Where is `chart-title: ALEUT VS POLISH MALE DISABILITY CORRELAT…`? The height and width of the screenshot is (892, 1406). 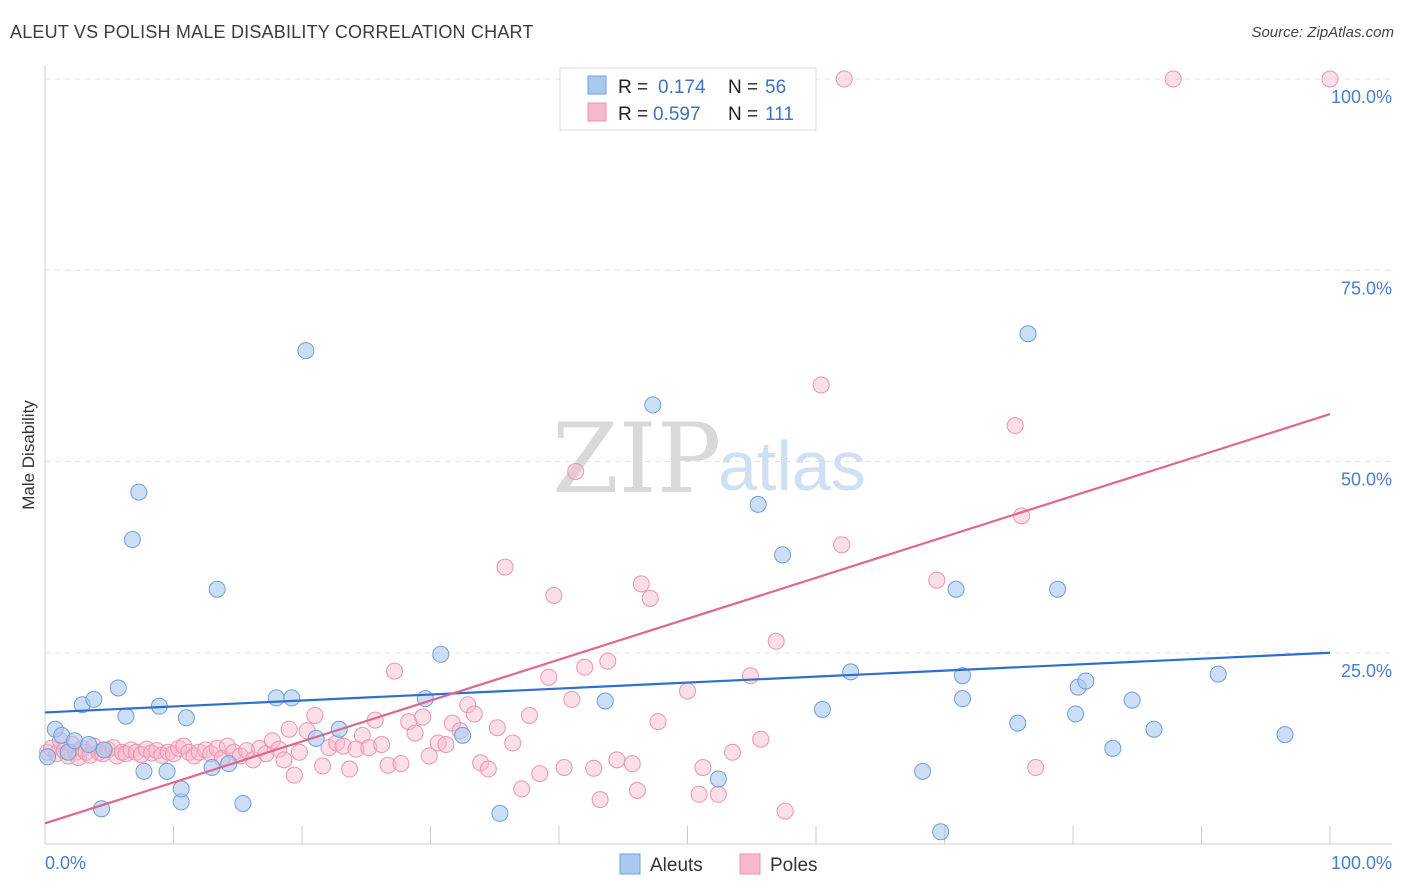 chart-title: ALEUT VS POLISH MALE DISABILITY CORRELAT… is located at coordinates (272, 32).